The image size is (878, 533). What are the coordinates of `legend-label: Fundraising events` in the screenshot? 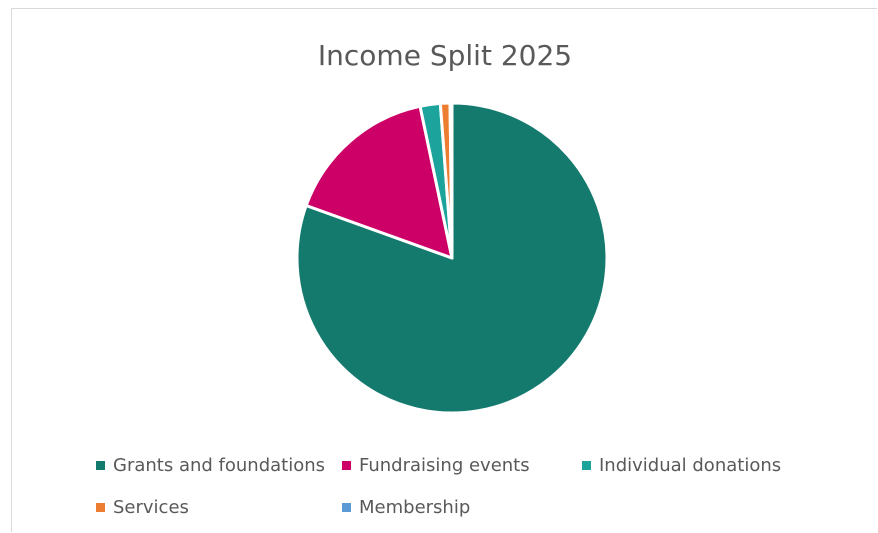 It's located at (444, 465).